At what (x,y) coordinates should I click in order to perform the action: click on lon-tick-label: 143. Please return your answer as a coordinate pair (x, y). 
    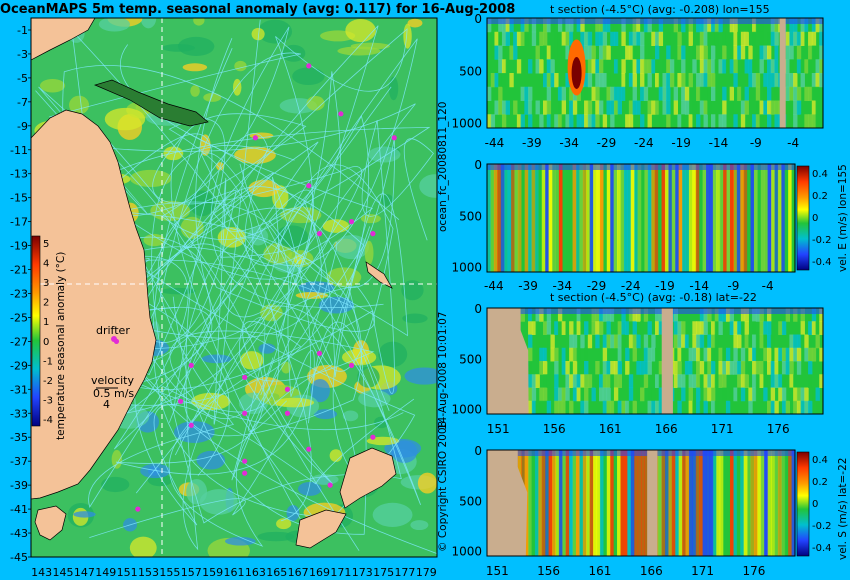
    Looking at the image, I should click on (41, 572).